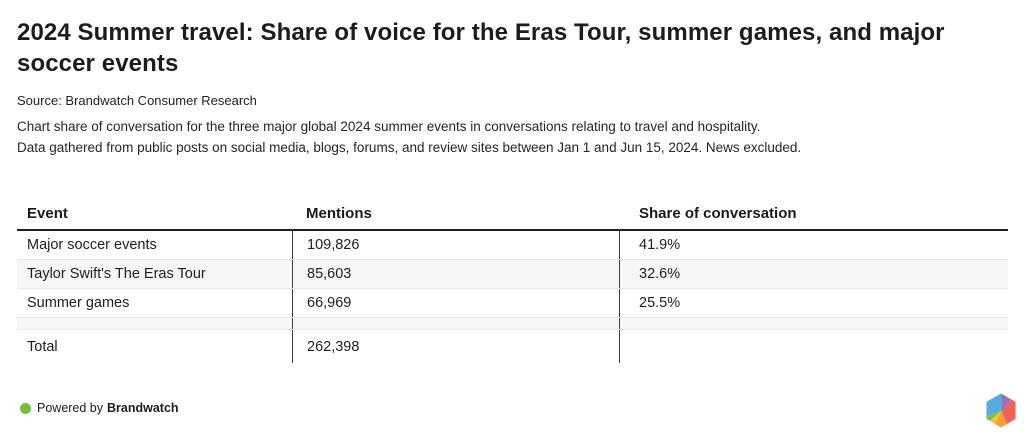  I want to click on logo-facet-green, so click(994, 416).